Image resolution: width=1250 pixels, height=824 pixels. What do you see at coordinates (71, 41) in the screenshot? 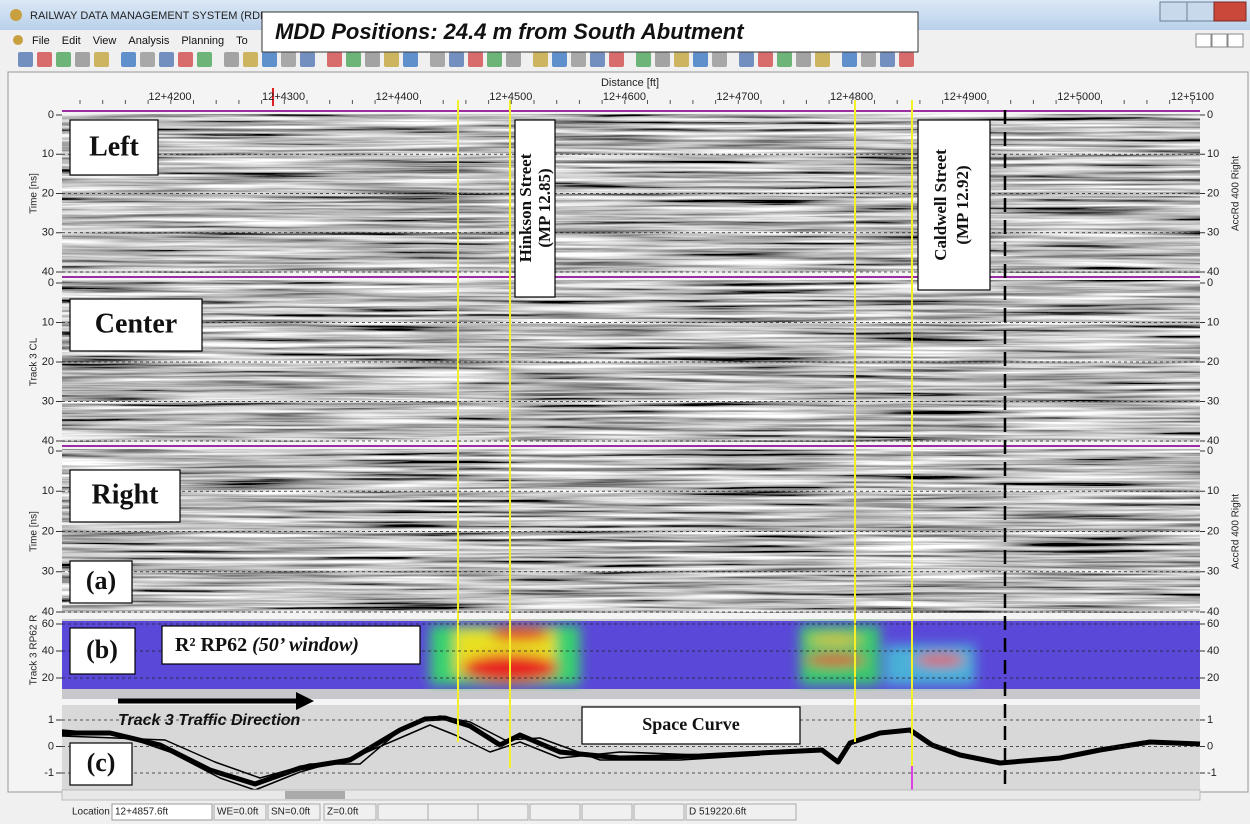
I see `menu-item: Edit` at bounding box center [71, 41].